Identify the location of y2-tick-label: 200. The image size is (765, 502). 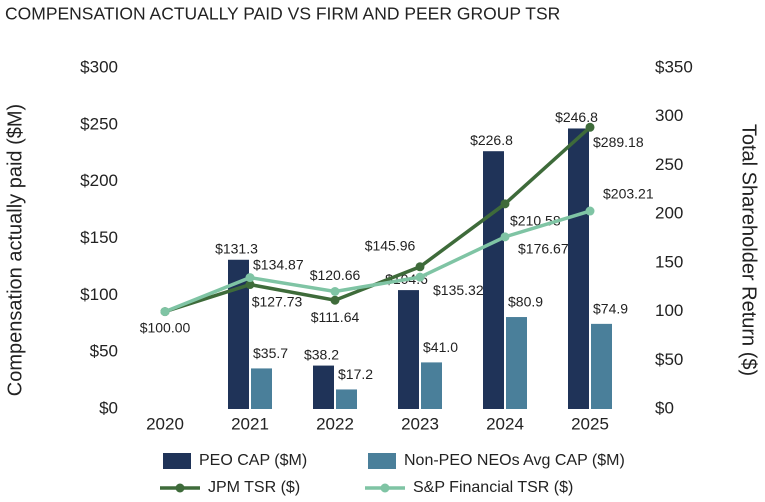
(669, 213).